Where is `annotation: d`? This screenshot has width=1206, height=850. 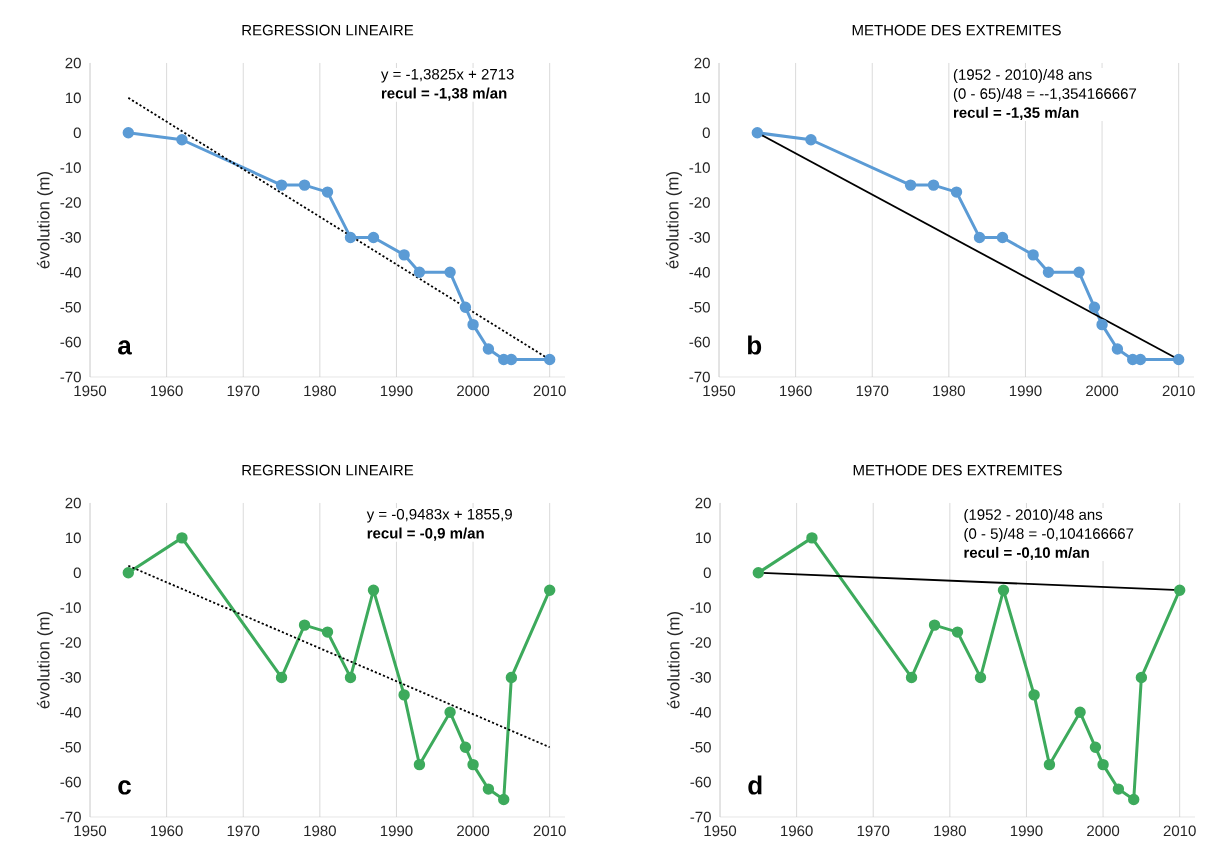 annotation: d is located at coordinates (755, 785).